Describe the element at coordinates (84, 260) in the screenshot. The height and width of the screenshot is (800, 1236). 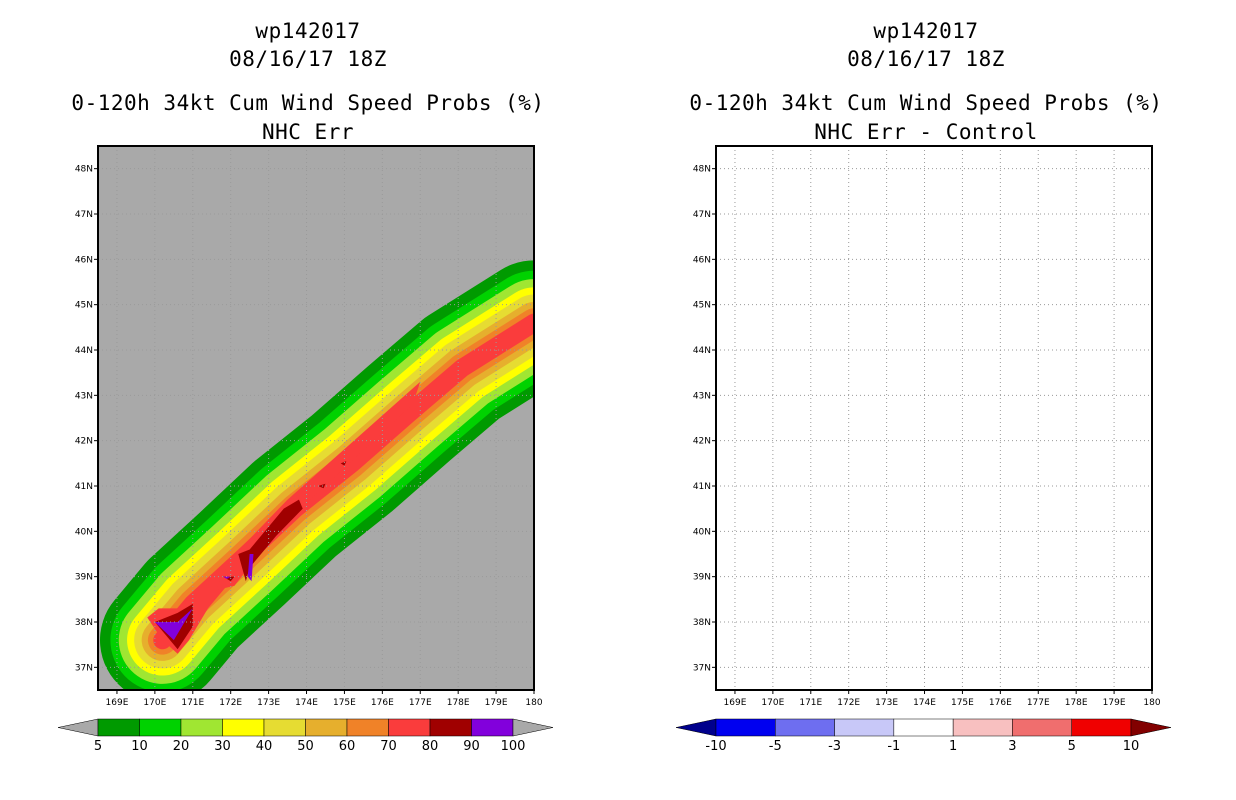
I see `left-ytick-label-9: 46N` at that location.